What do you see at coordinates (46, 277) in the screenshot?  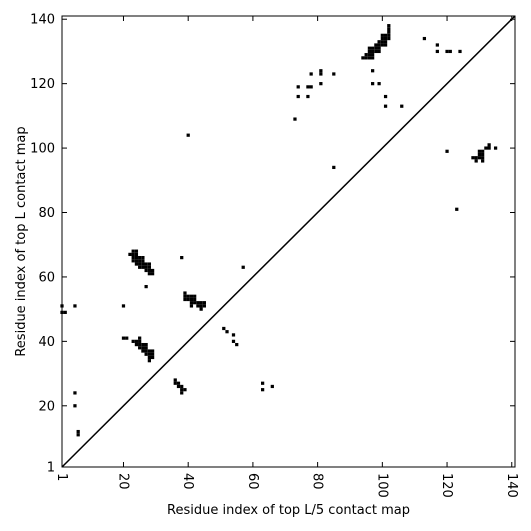 I see `y-tick-label: 60` at bounding box center [46, 277].